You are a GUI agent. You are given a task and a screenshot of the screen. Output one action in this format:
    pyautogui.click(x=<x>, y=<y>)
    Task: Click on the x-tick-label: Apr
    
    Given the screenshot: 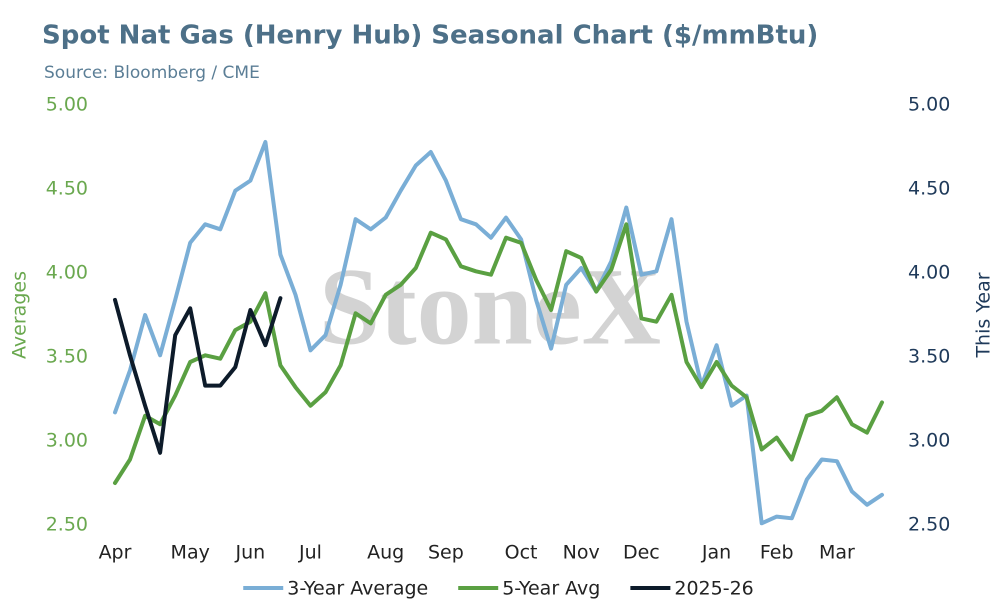 What is the action you would take?
    pyautogui.click(x=115, y=553)
    